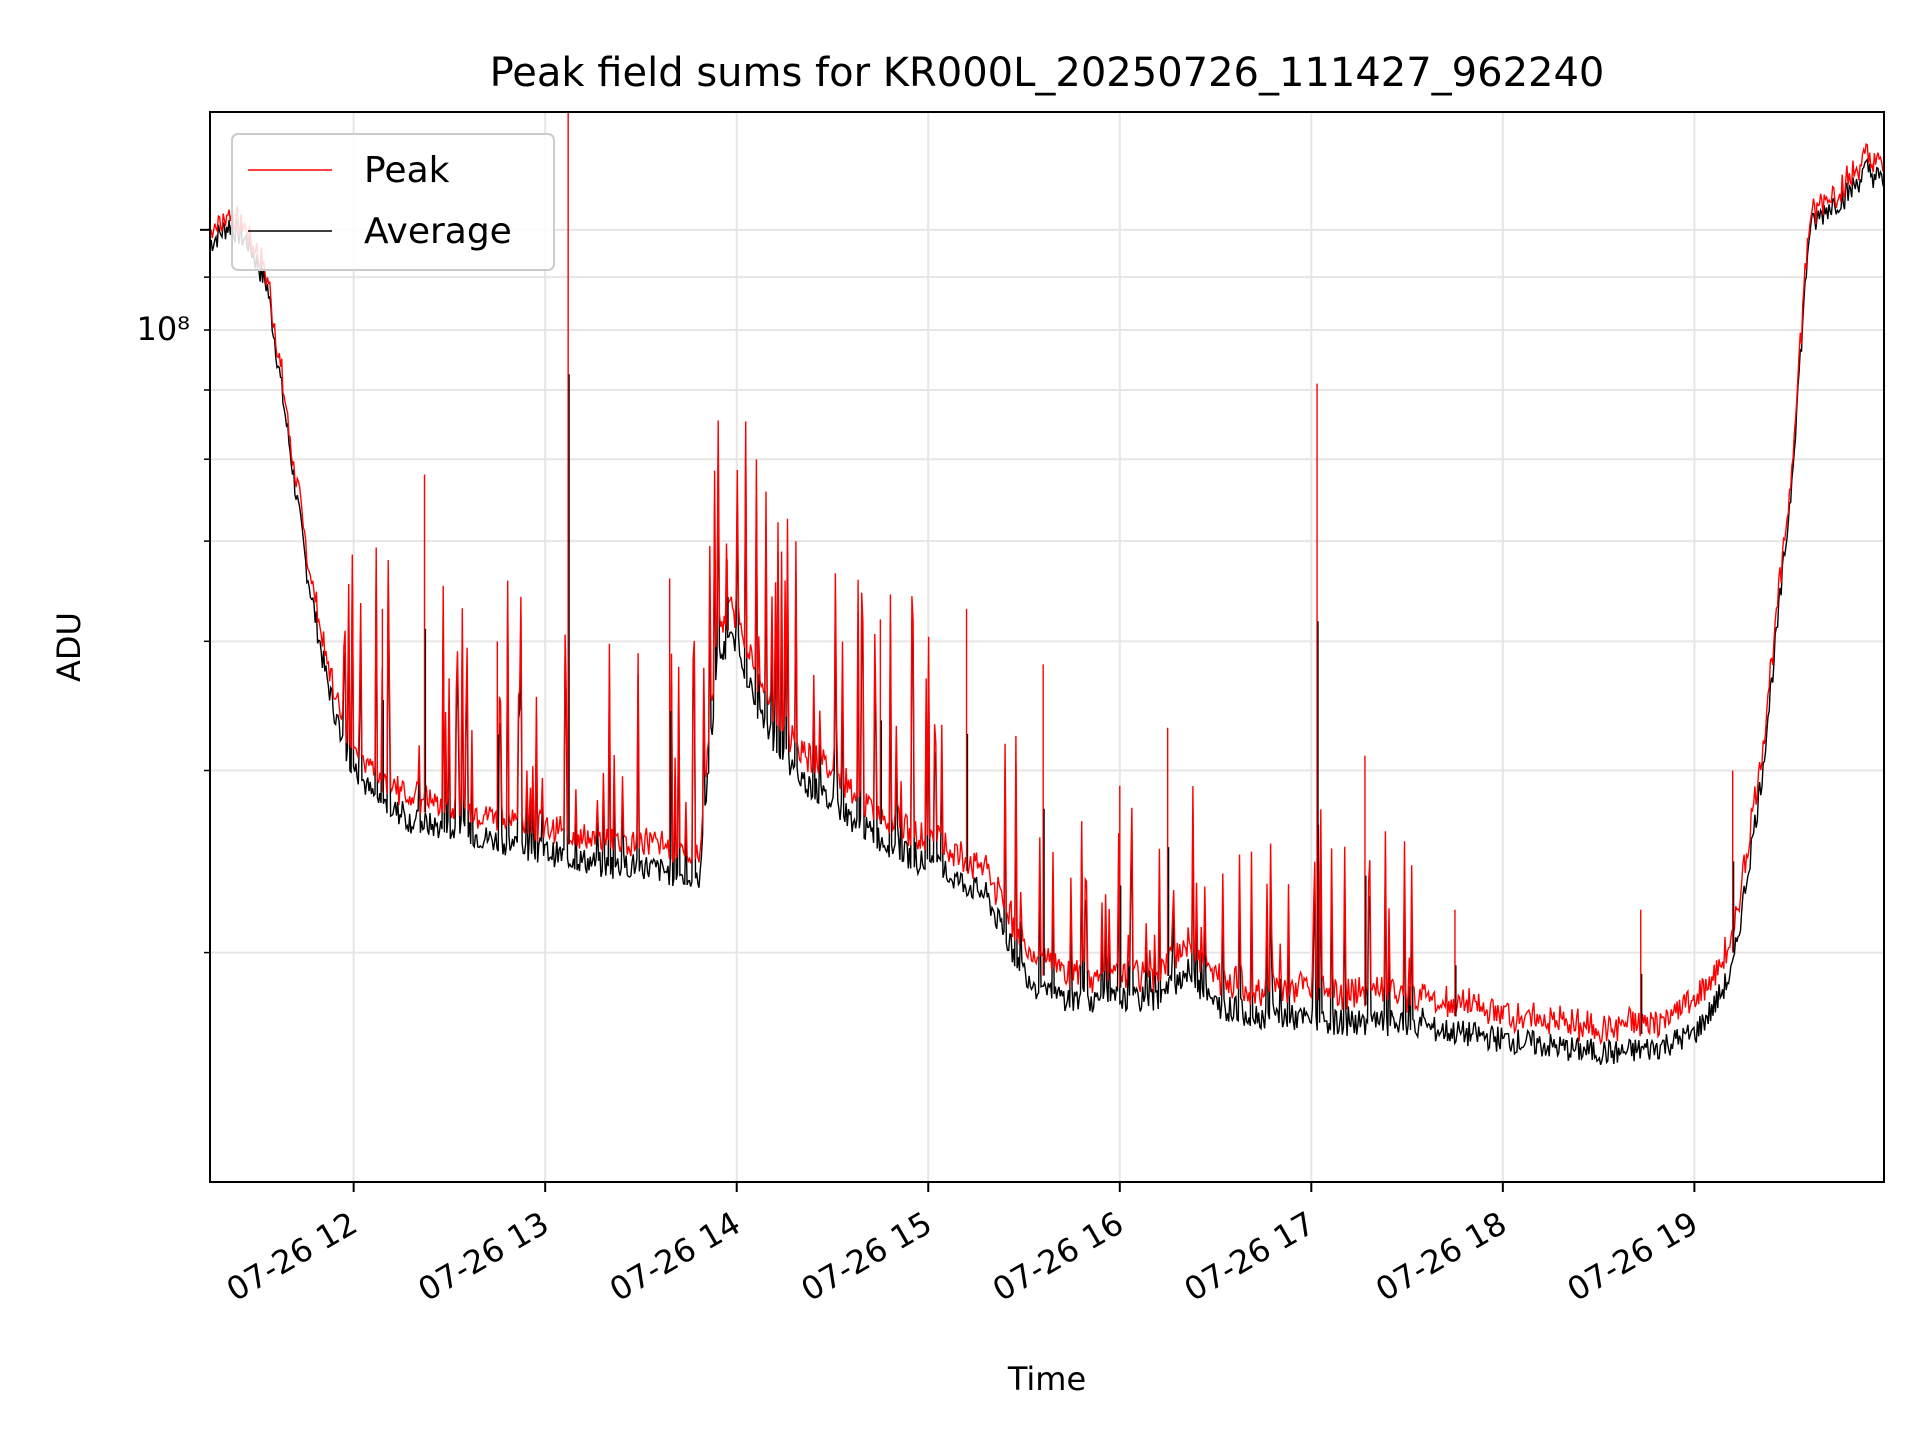 Image resolution: width=1920 pixels, height=1440 pixels. What do you see at coordinates (1046, 1379) in the screenshot?
I see `x-axis-label: Time` at bounding box center [1046, 1379].